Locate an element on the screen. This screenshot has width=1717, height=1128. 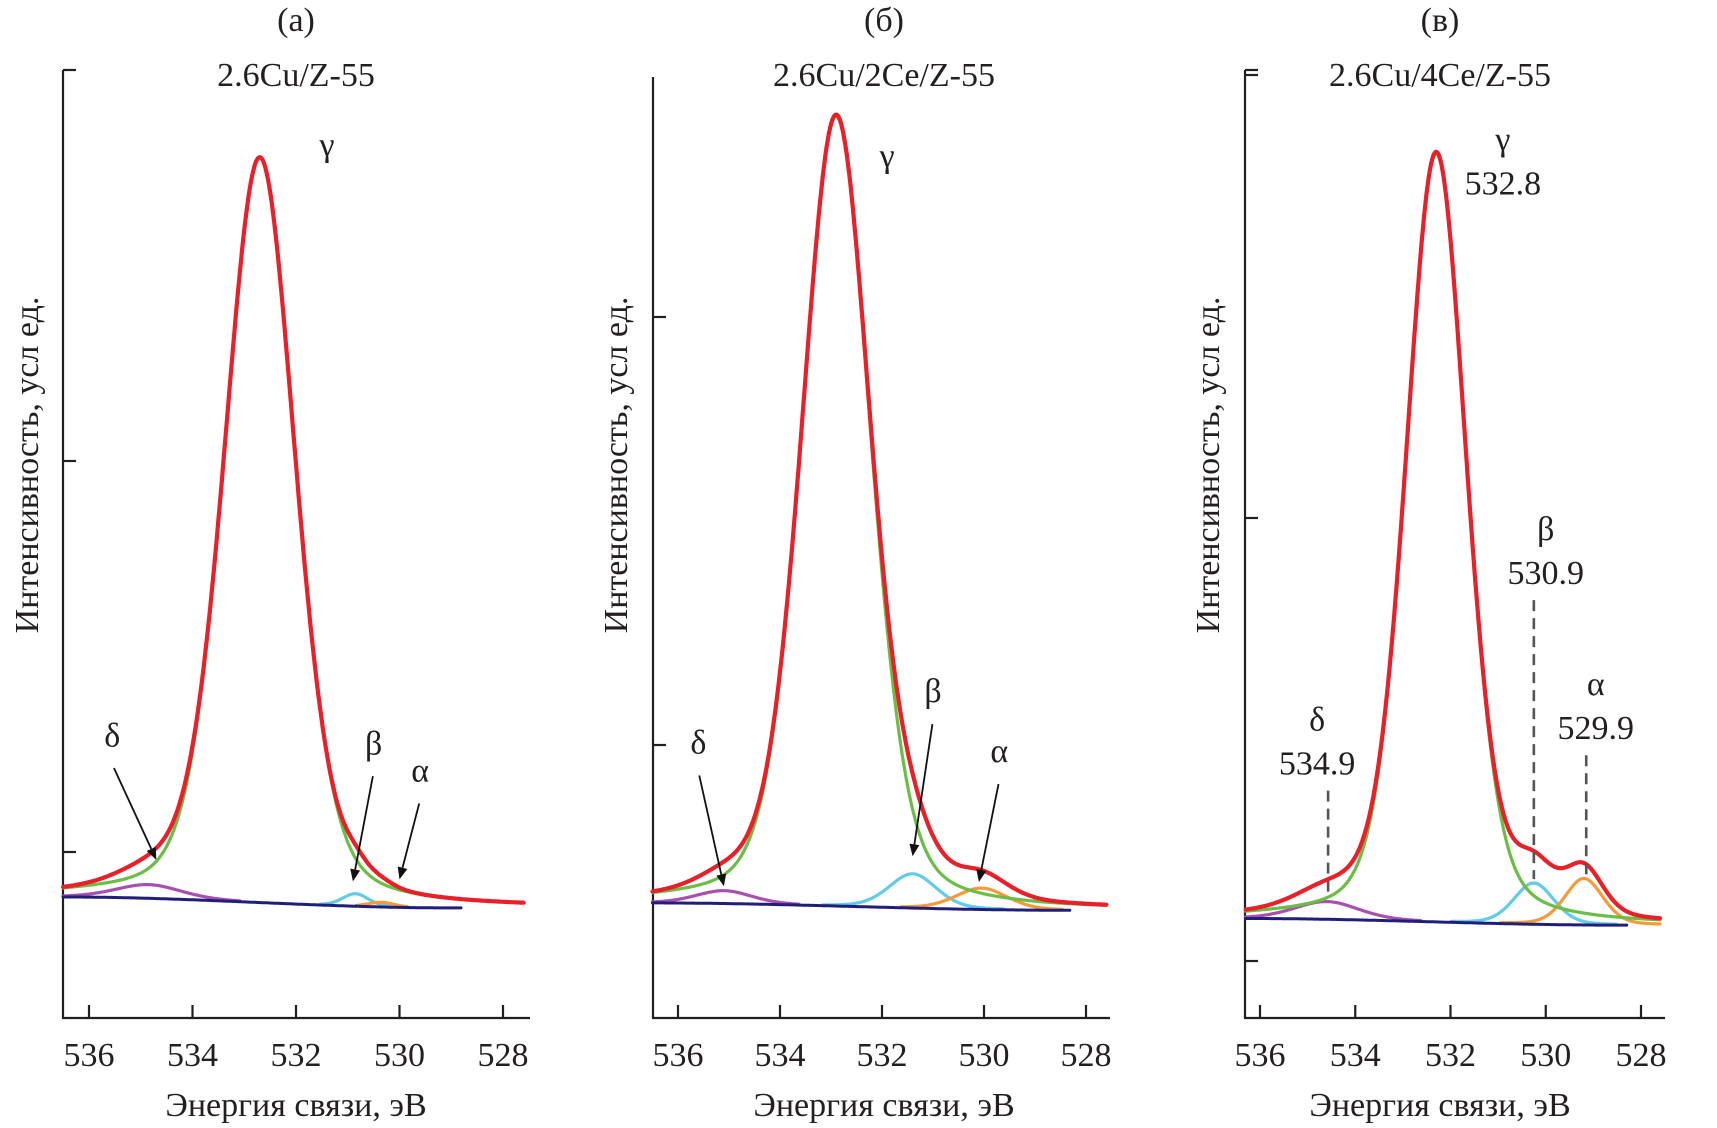
panel-title: 2.6Cu/2Ce/Z-55 is located at coordinates (884, 75).